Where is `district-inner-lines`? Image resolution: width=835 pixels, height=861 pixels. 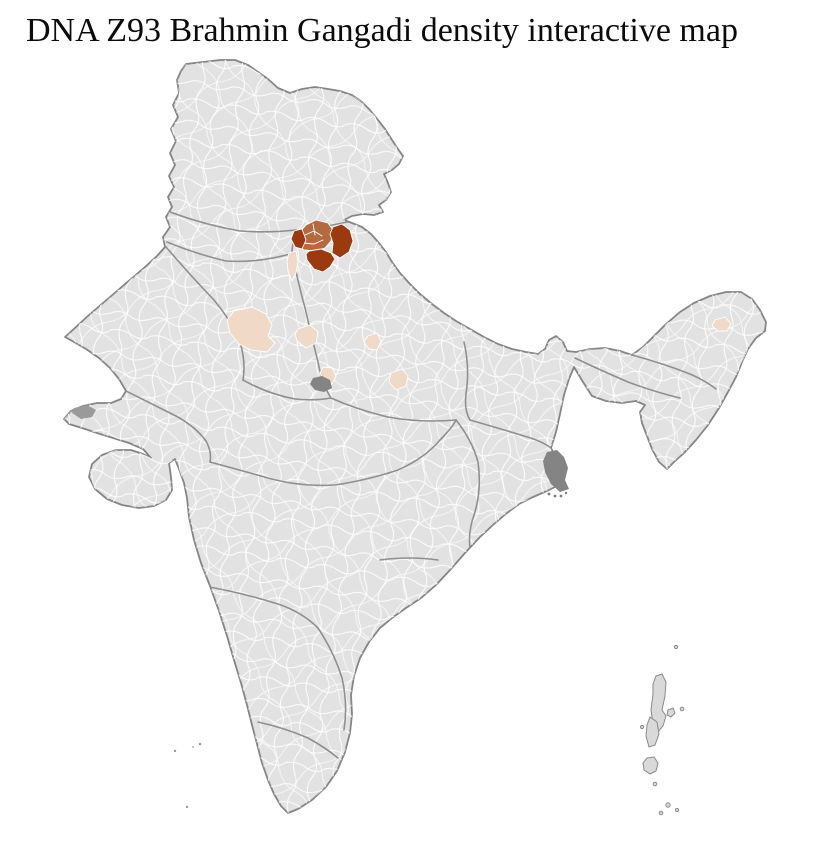 district-inner-lines is located at coordinates (313, 234).